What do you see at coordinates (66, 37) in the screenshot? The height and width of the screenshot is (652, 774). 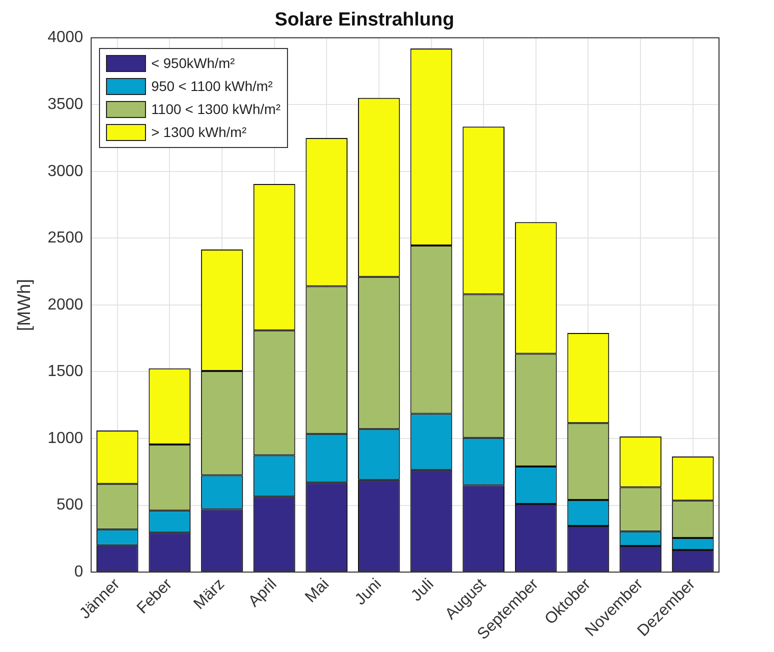 I see `y-tick-label: 4000` at bounding box center [66, 37].